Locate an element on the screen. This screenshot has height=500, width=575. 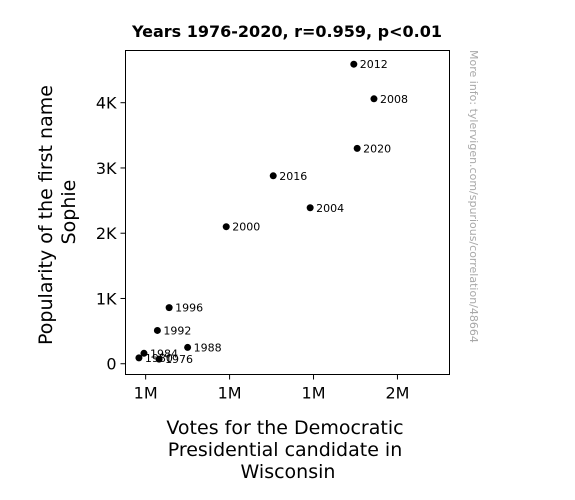
x-axis-label-line-3: Wisconsin is located at coordinates (288, 472).